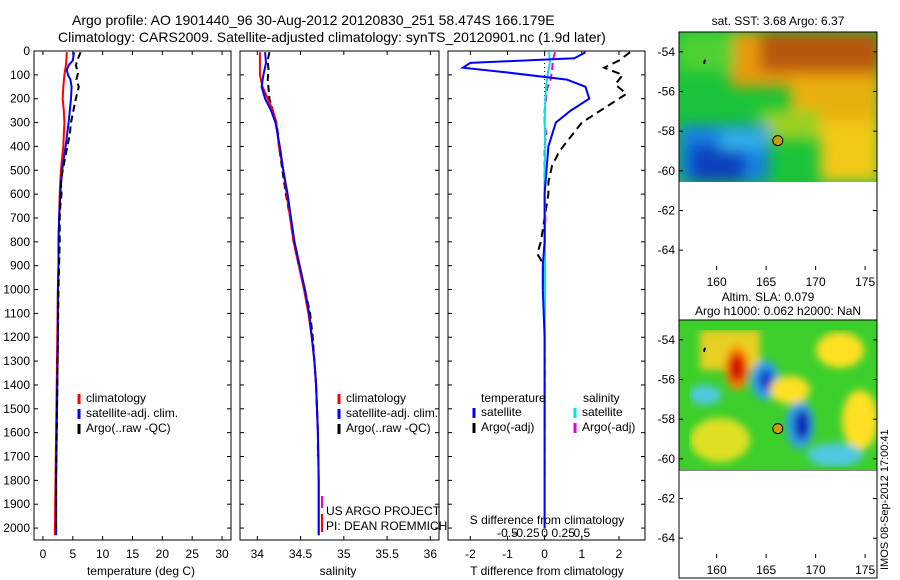  I want to click on depth-tick-label: 600, so click(20, 194).